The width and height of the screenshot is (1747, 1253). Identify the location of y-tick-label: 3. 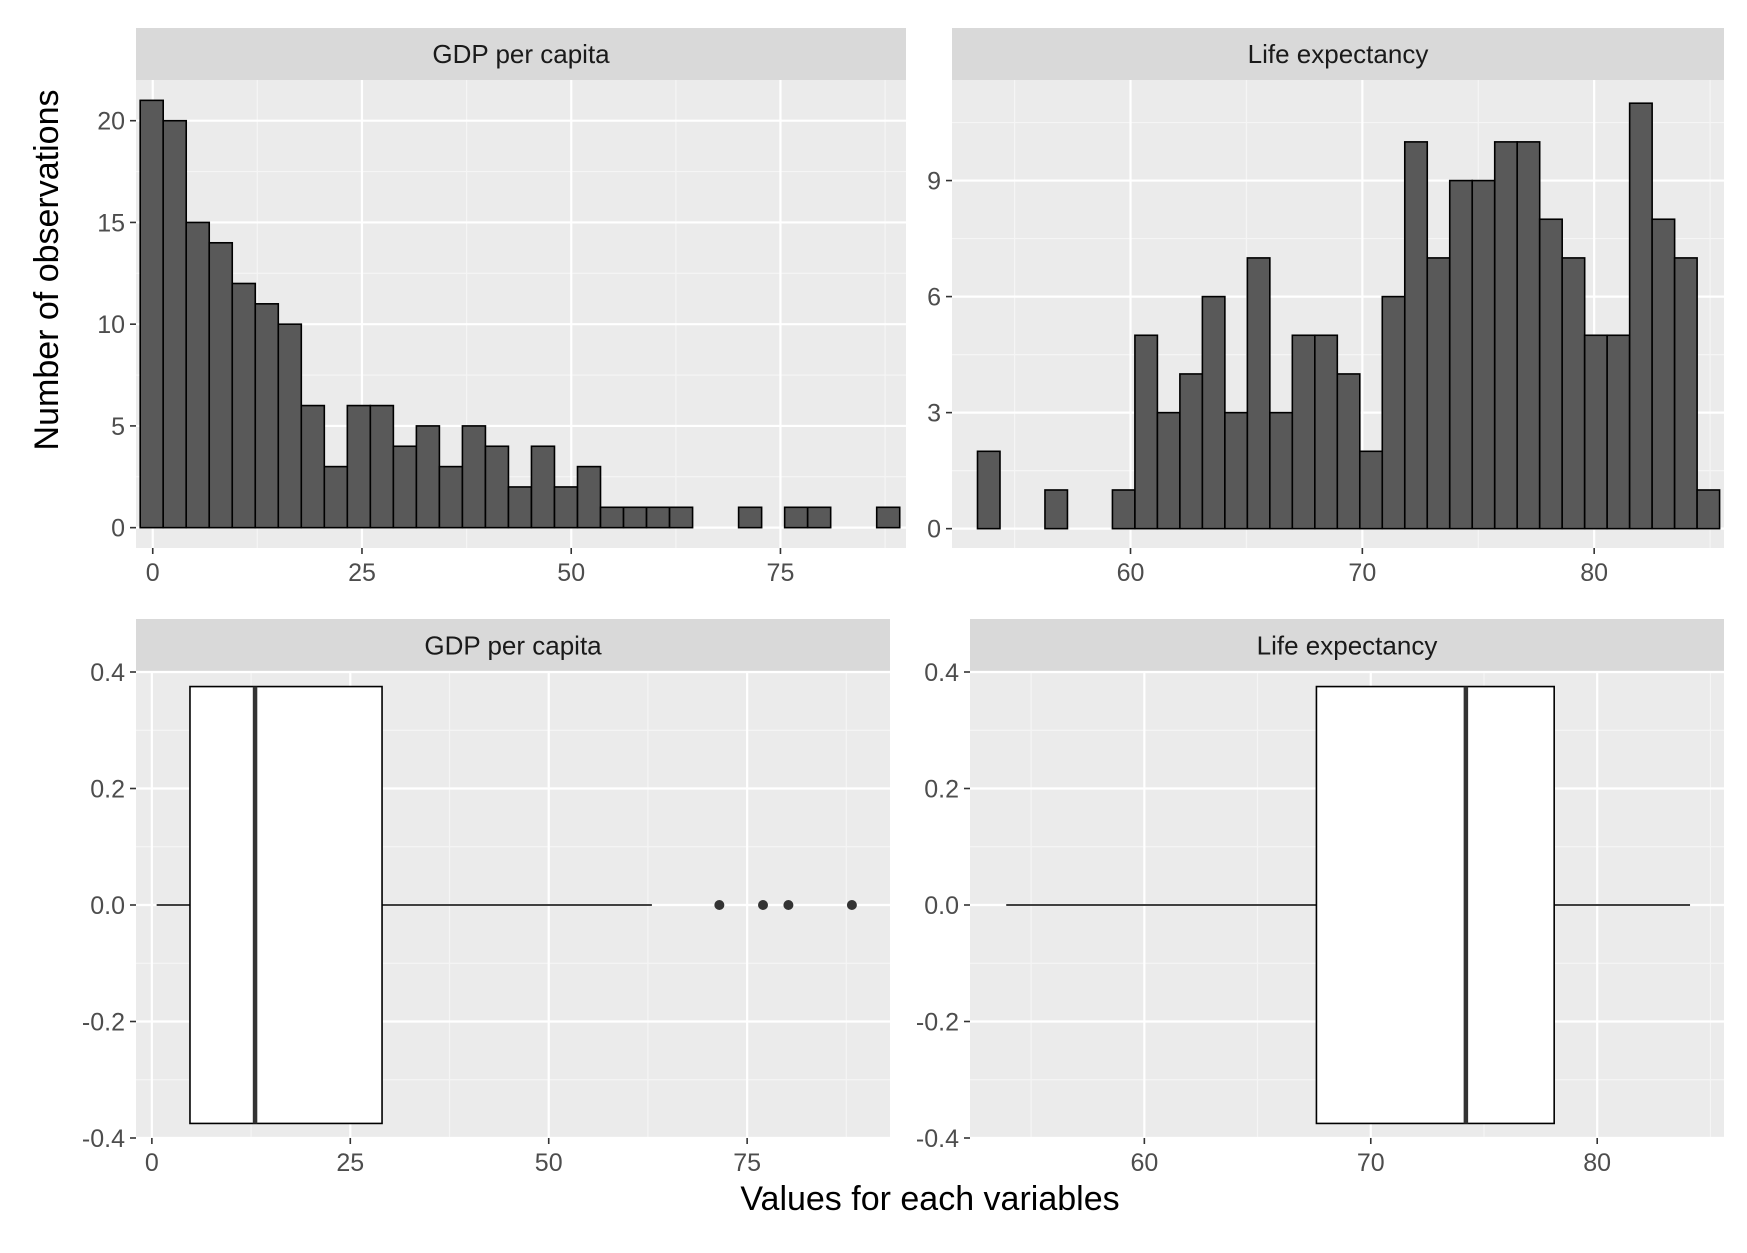
(934, 414).